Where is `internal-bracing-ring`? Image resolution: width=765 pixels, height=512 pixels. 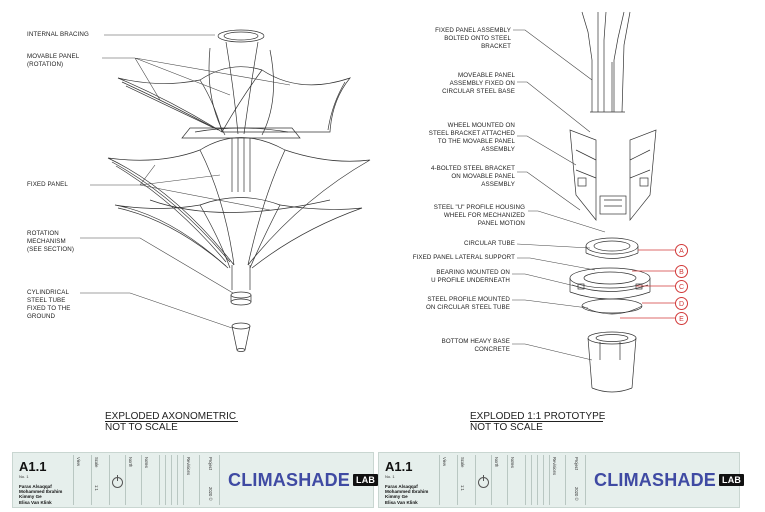 internal-bracing-ring is located at coordinates (241, 36).